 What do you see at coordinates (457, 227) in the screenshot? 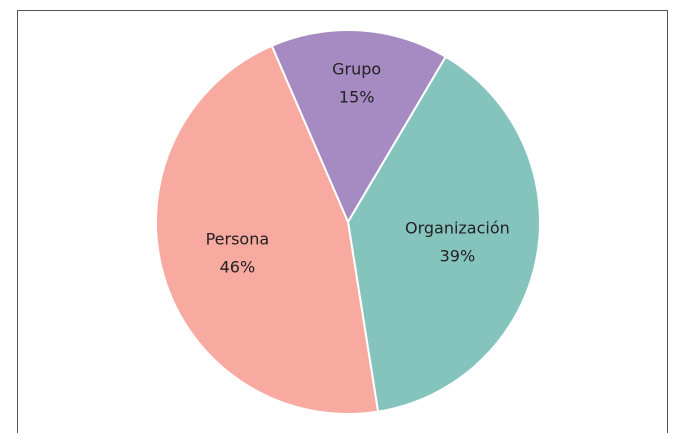
I see `slice-label: Organización` at bounding box center [457, 227].